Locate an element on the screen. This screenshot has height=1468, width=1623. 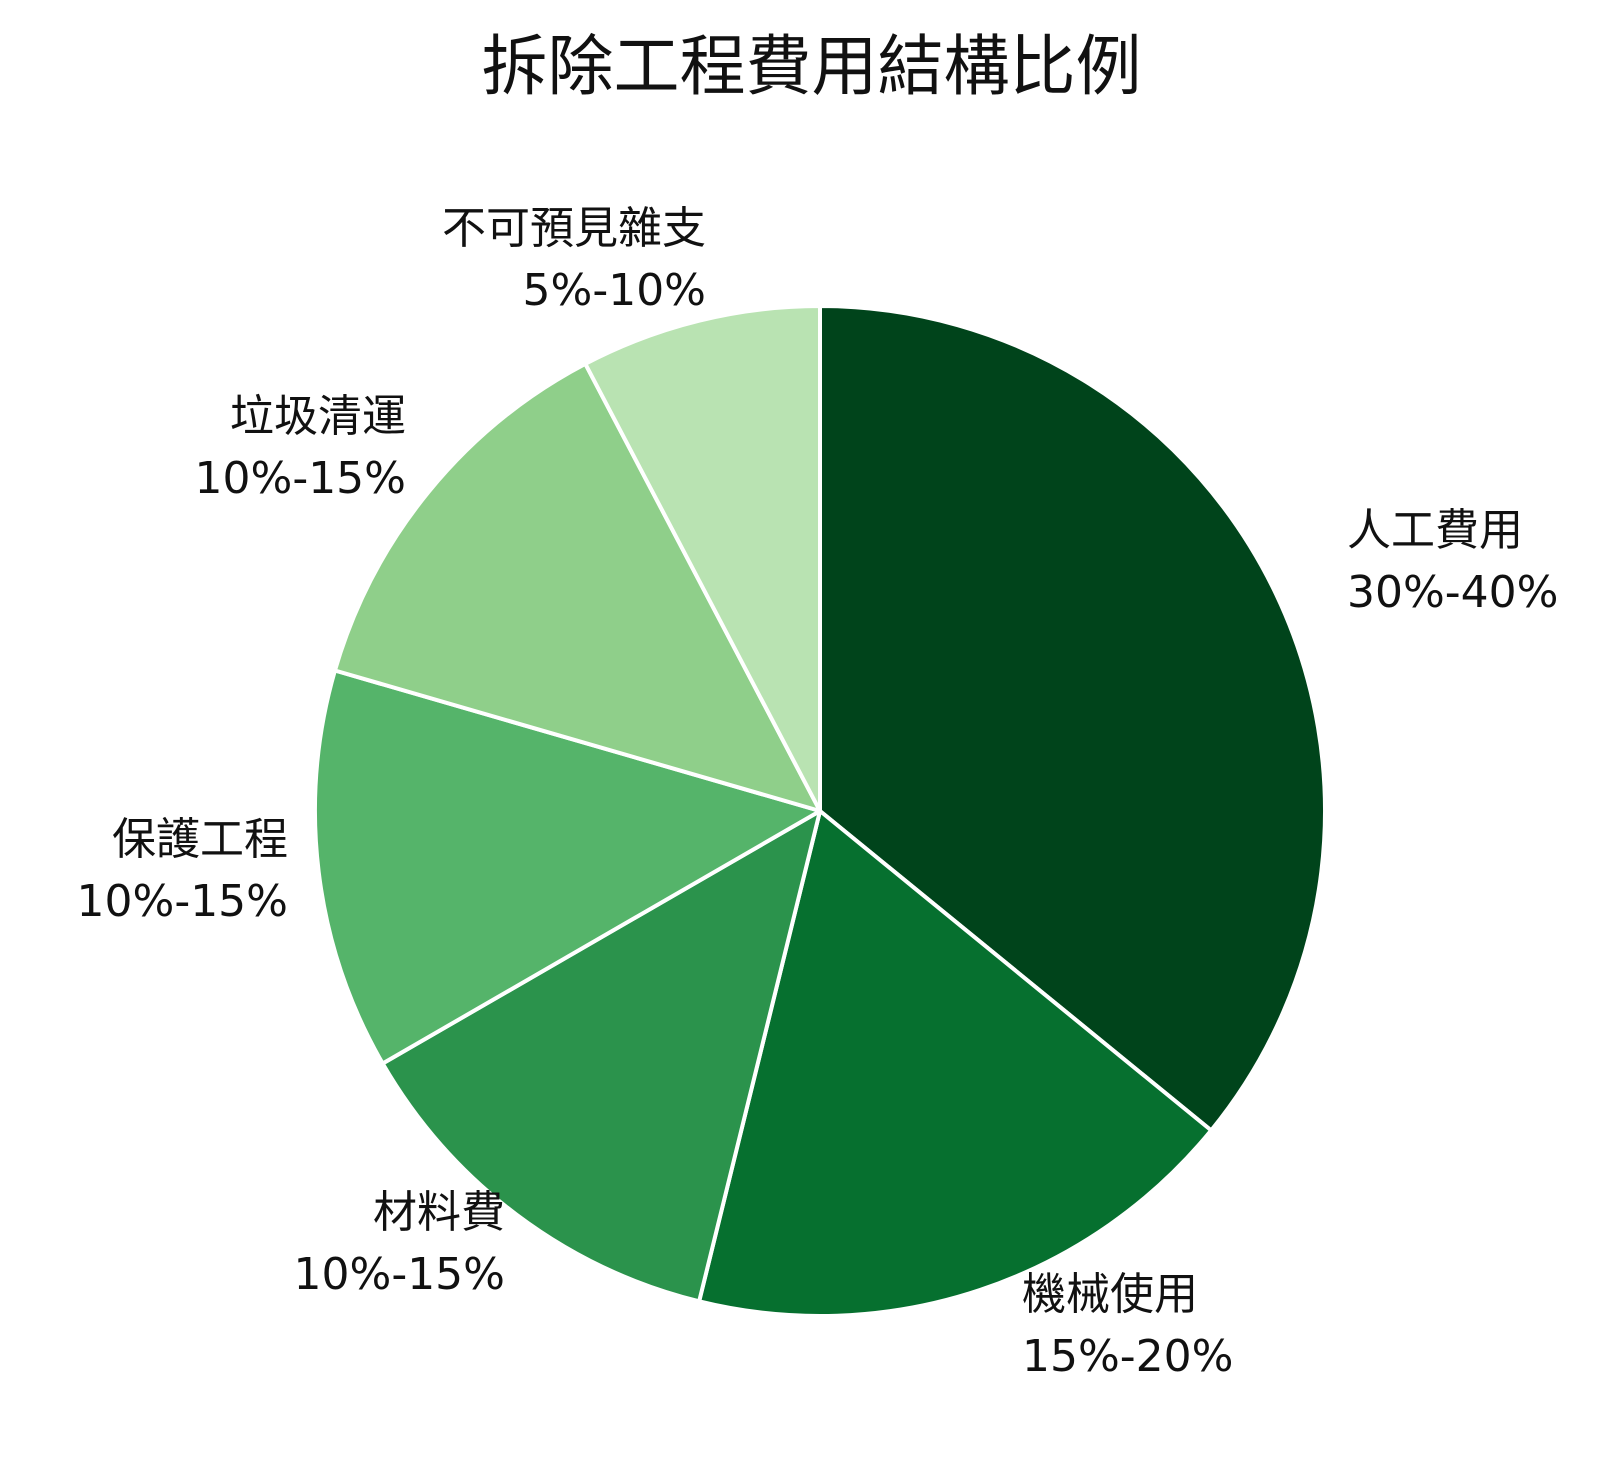
slice-label: 垃圾清運 10%-15% is located at coordinates (300, 448).